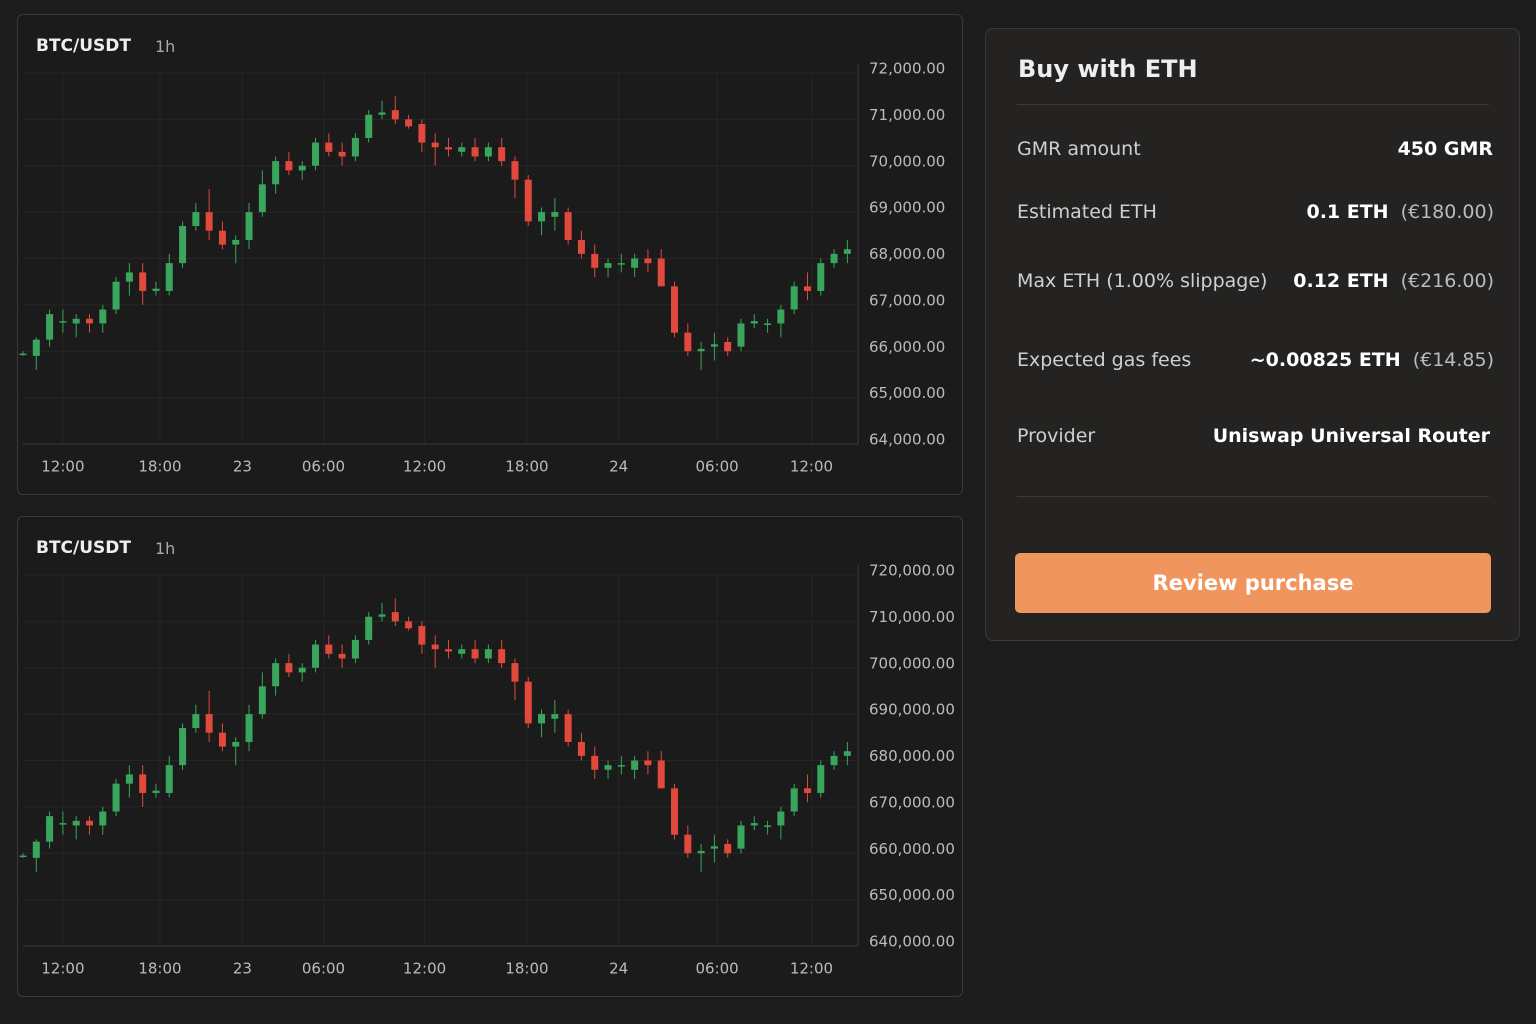 This screenshot has height=1024, width=1536. What do you see at coordinates (1347, 212) in the screenshot?
I see `row-value: 0.1 ETH` at bounding box center [1347, 212].